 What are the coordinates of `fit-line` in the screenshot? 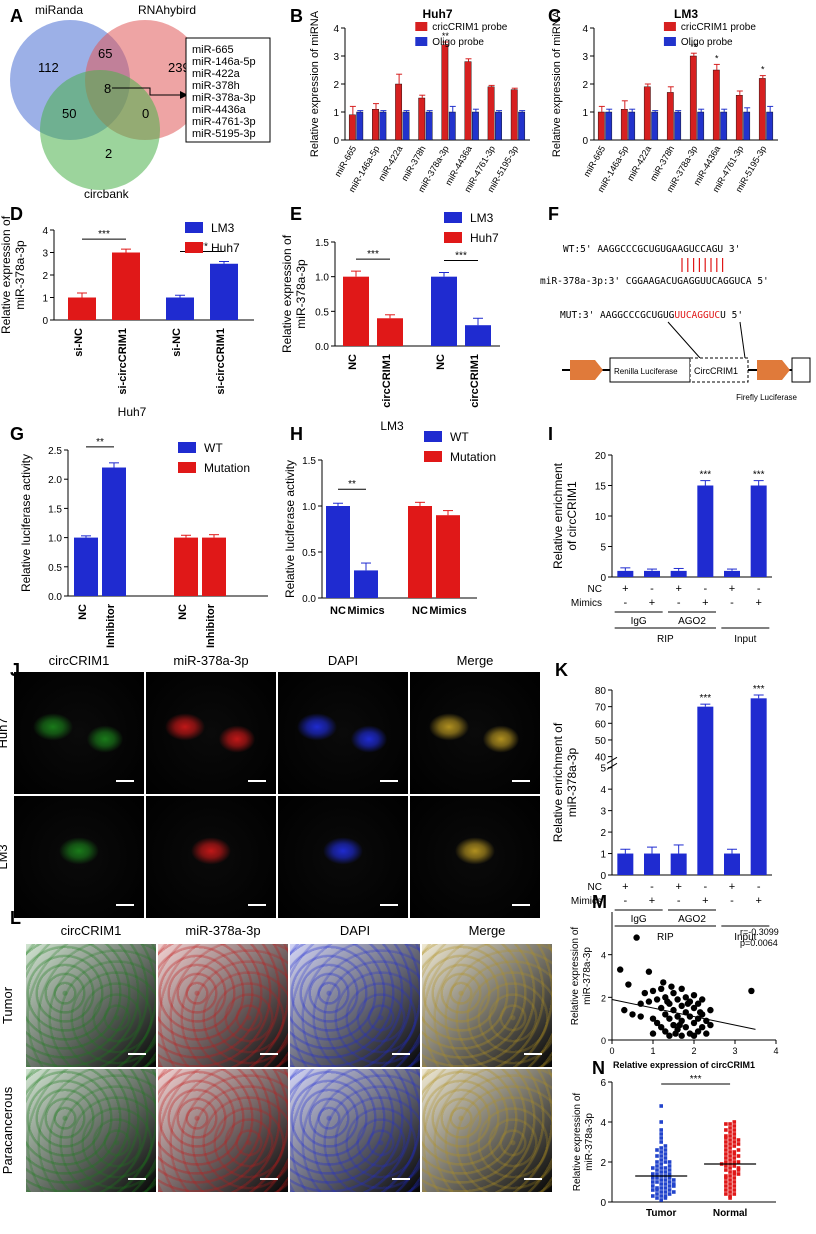 It's located at (683, 1014).